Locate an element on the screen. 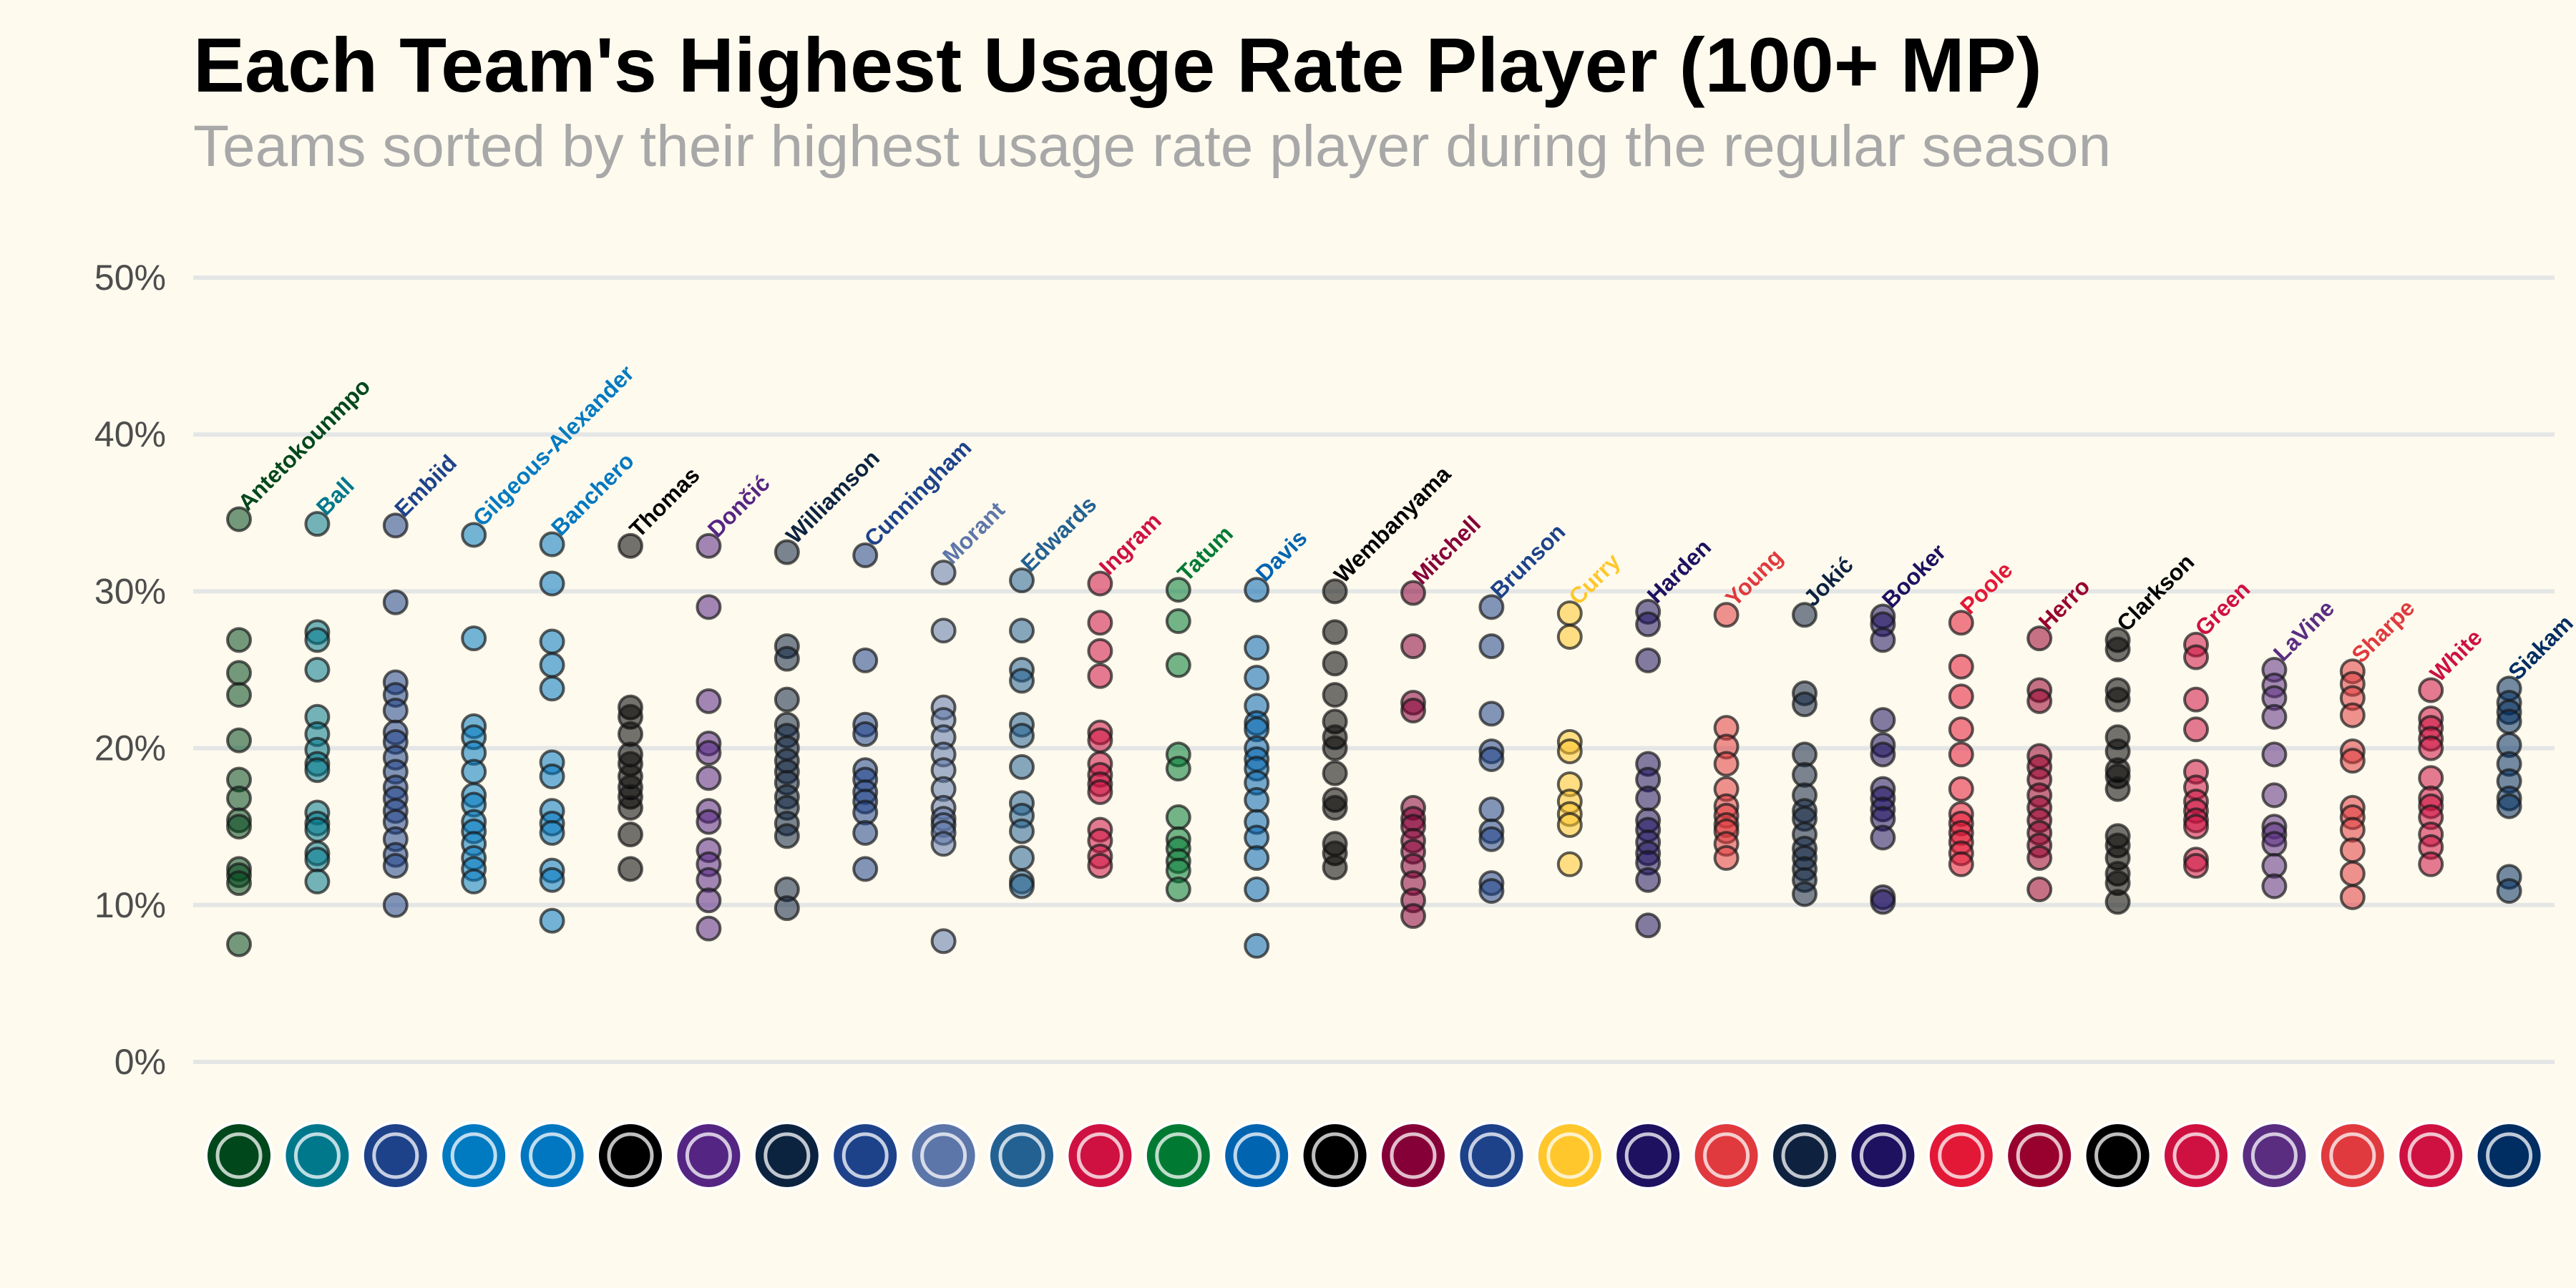 The height and width of the screenshot is (1288, 2576). player-label: Mitchell is located at coordinates (1446, 550).